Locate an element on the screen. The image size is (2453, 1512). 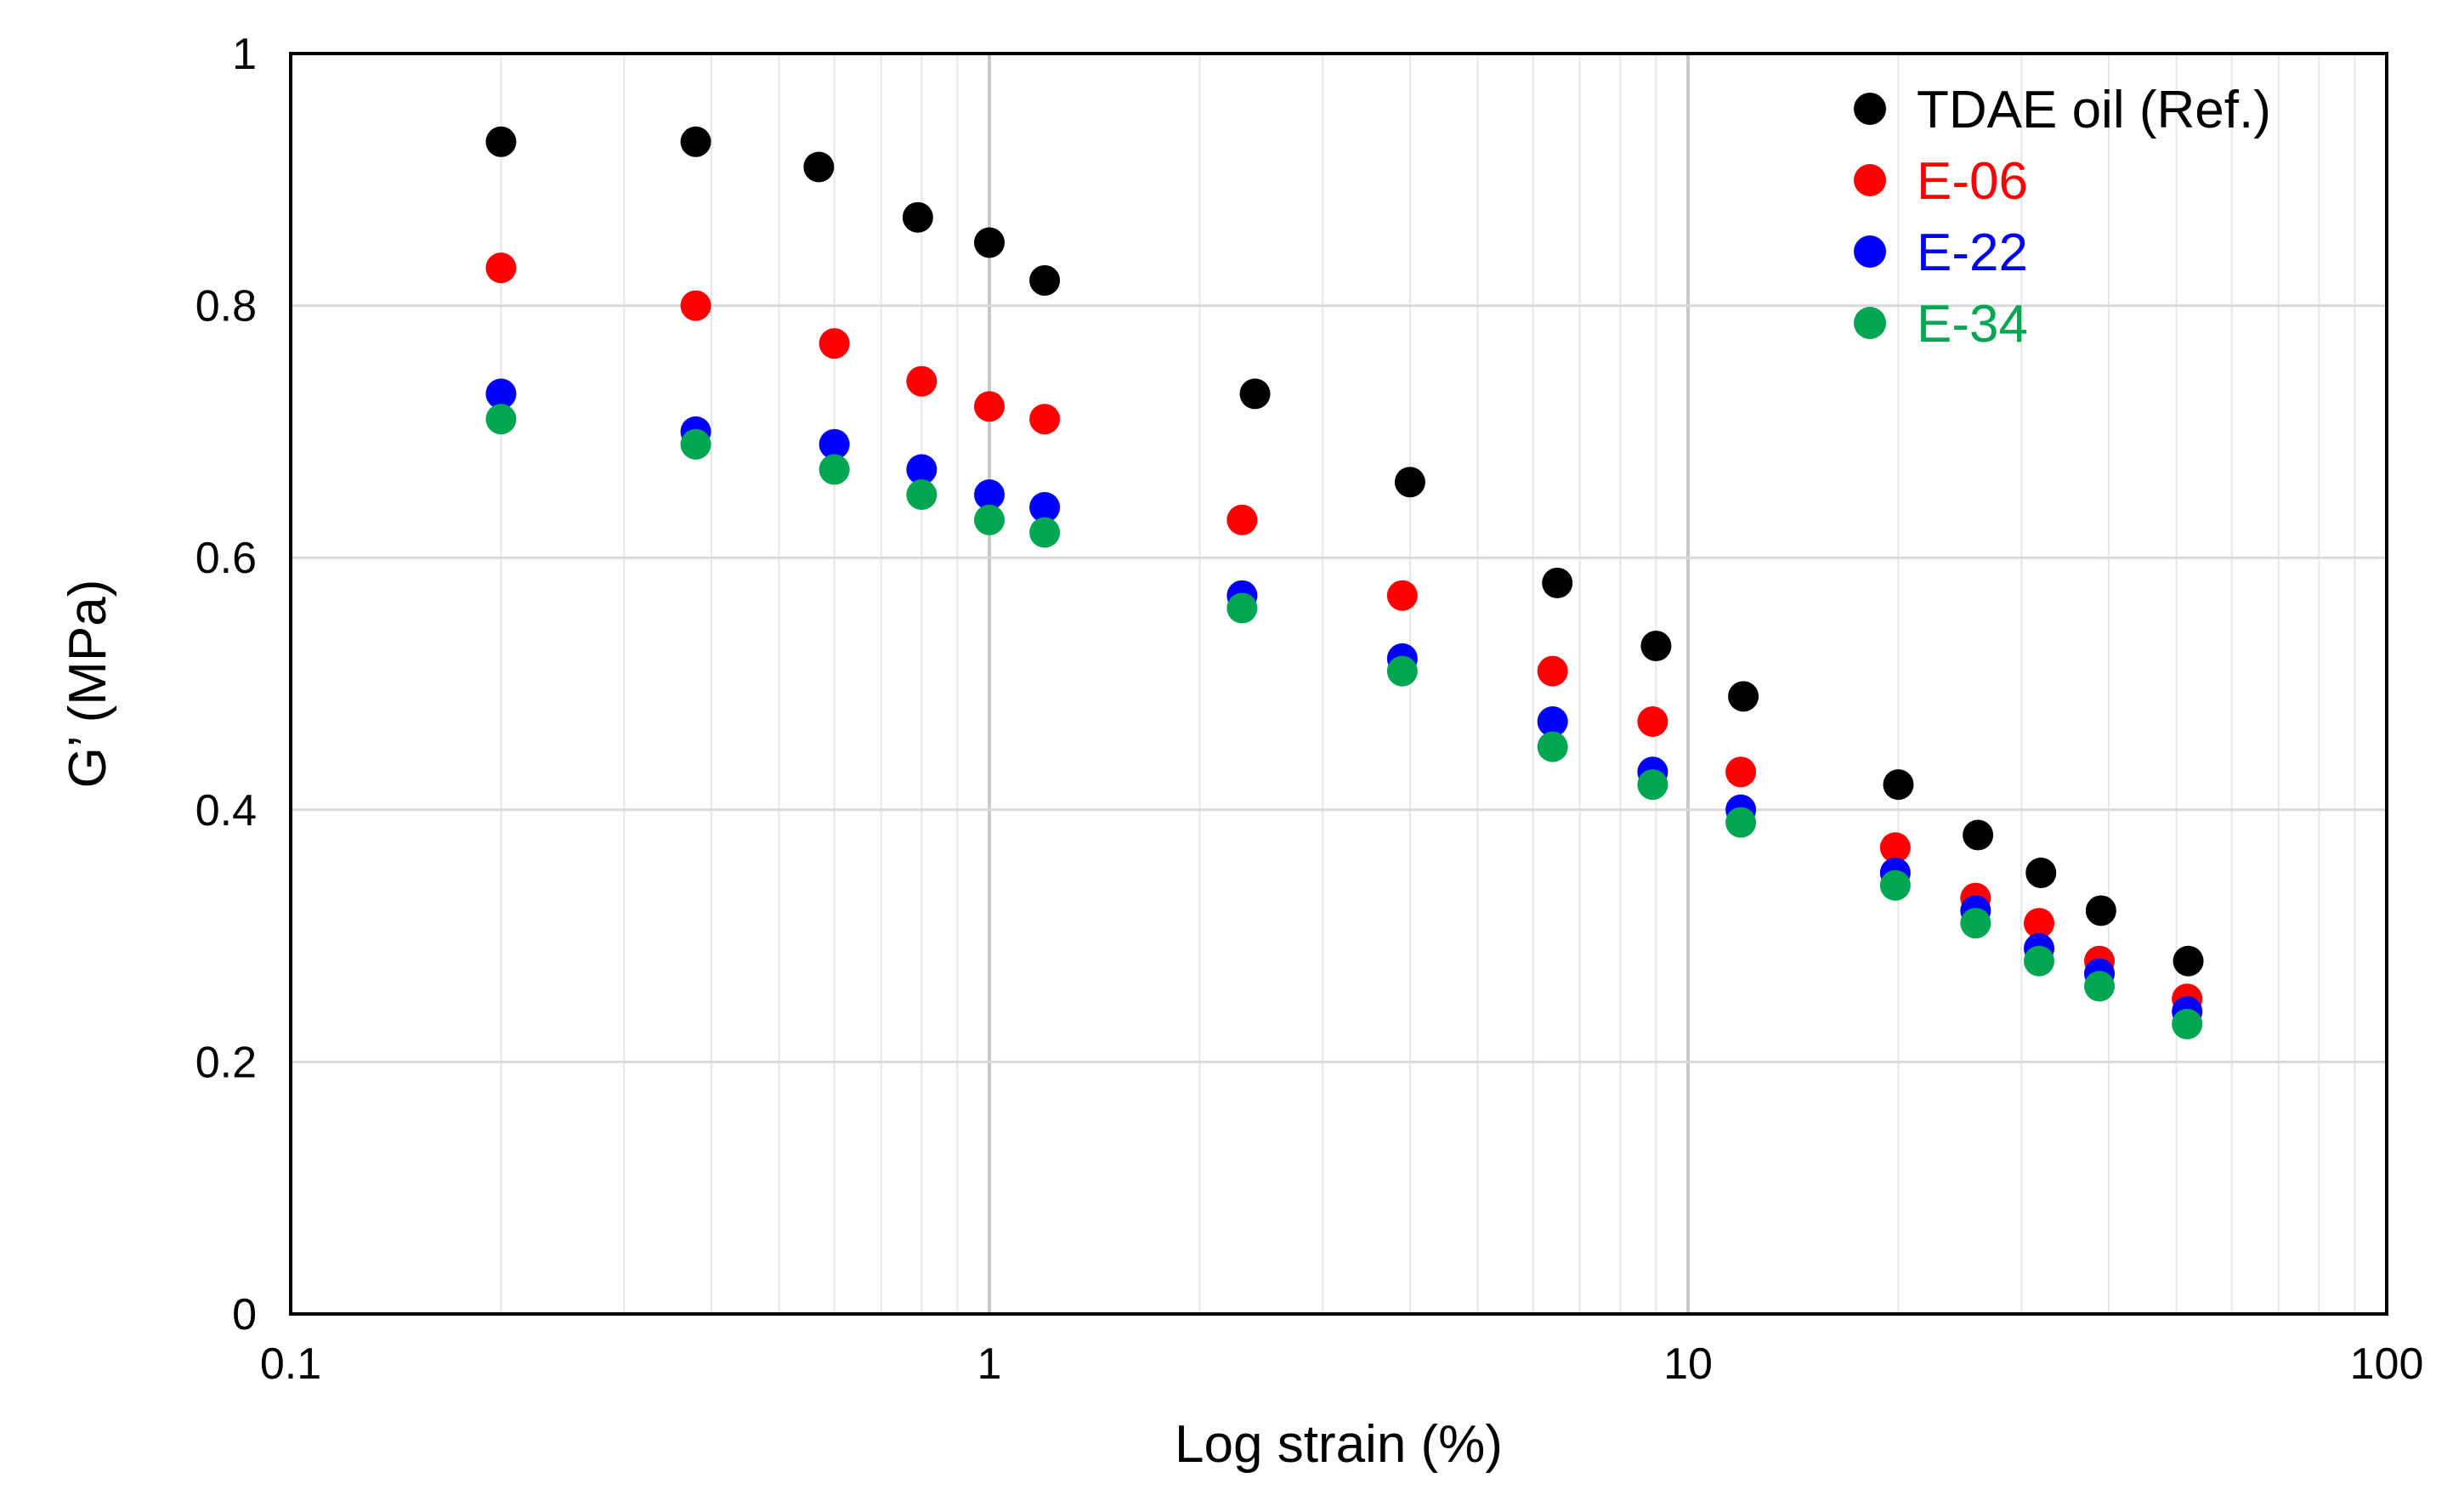
x-tick-label: 0.1 is located at coordinates (290, 1364).